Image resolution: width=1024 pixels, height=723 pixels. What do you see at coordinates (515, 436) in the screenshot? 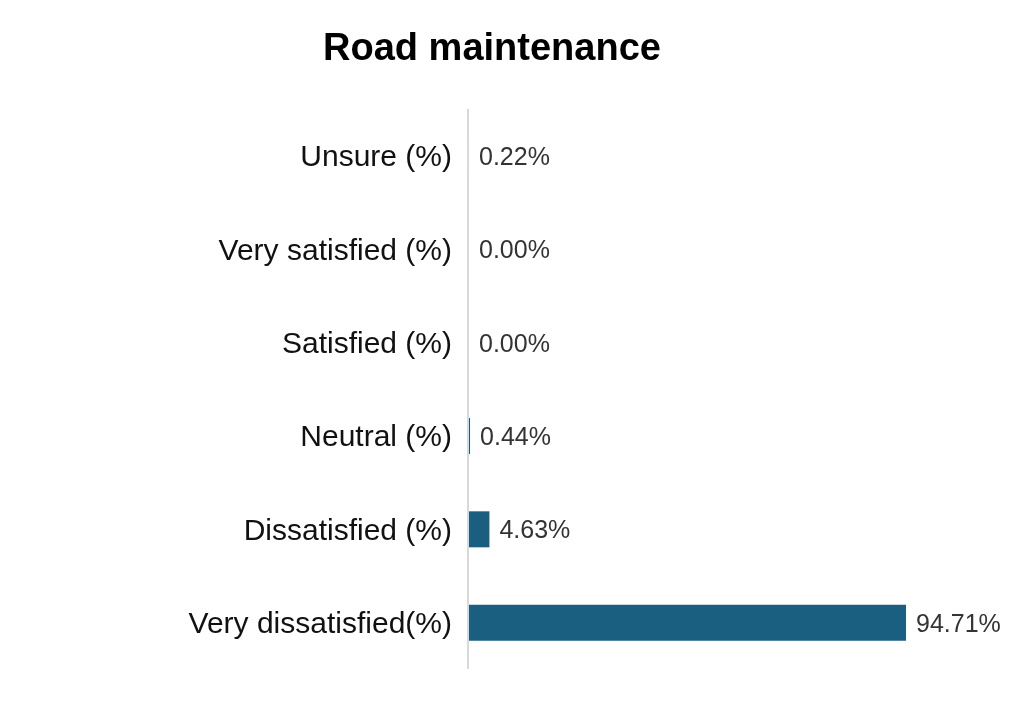
I see `data-label: 0.44%` at bounding box center [515, 436].